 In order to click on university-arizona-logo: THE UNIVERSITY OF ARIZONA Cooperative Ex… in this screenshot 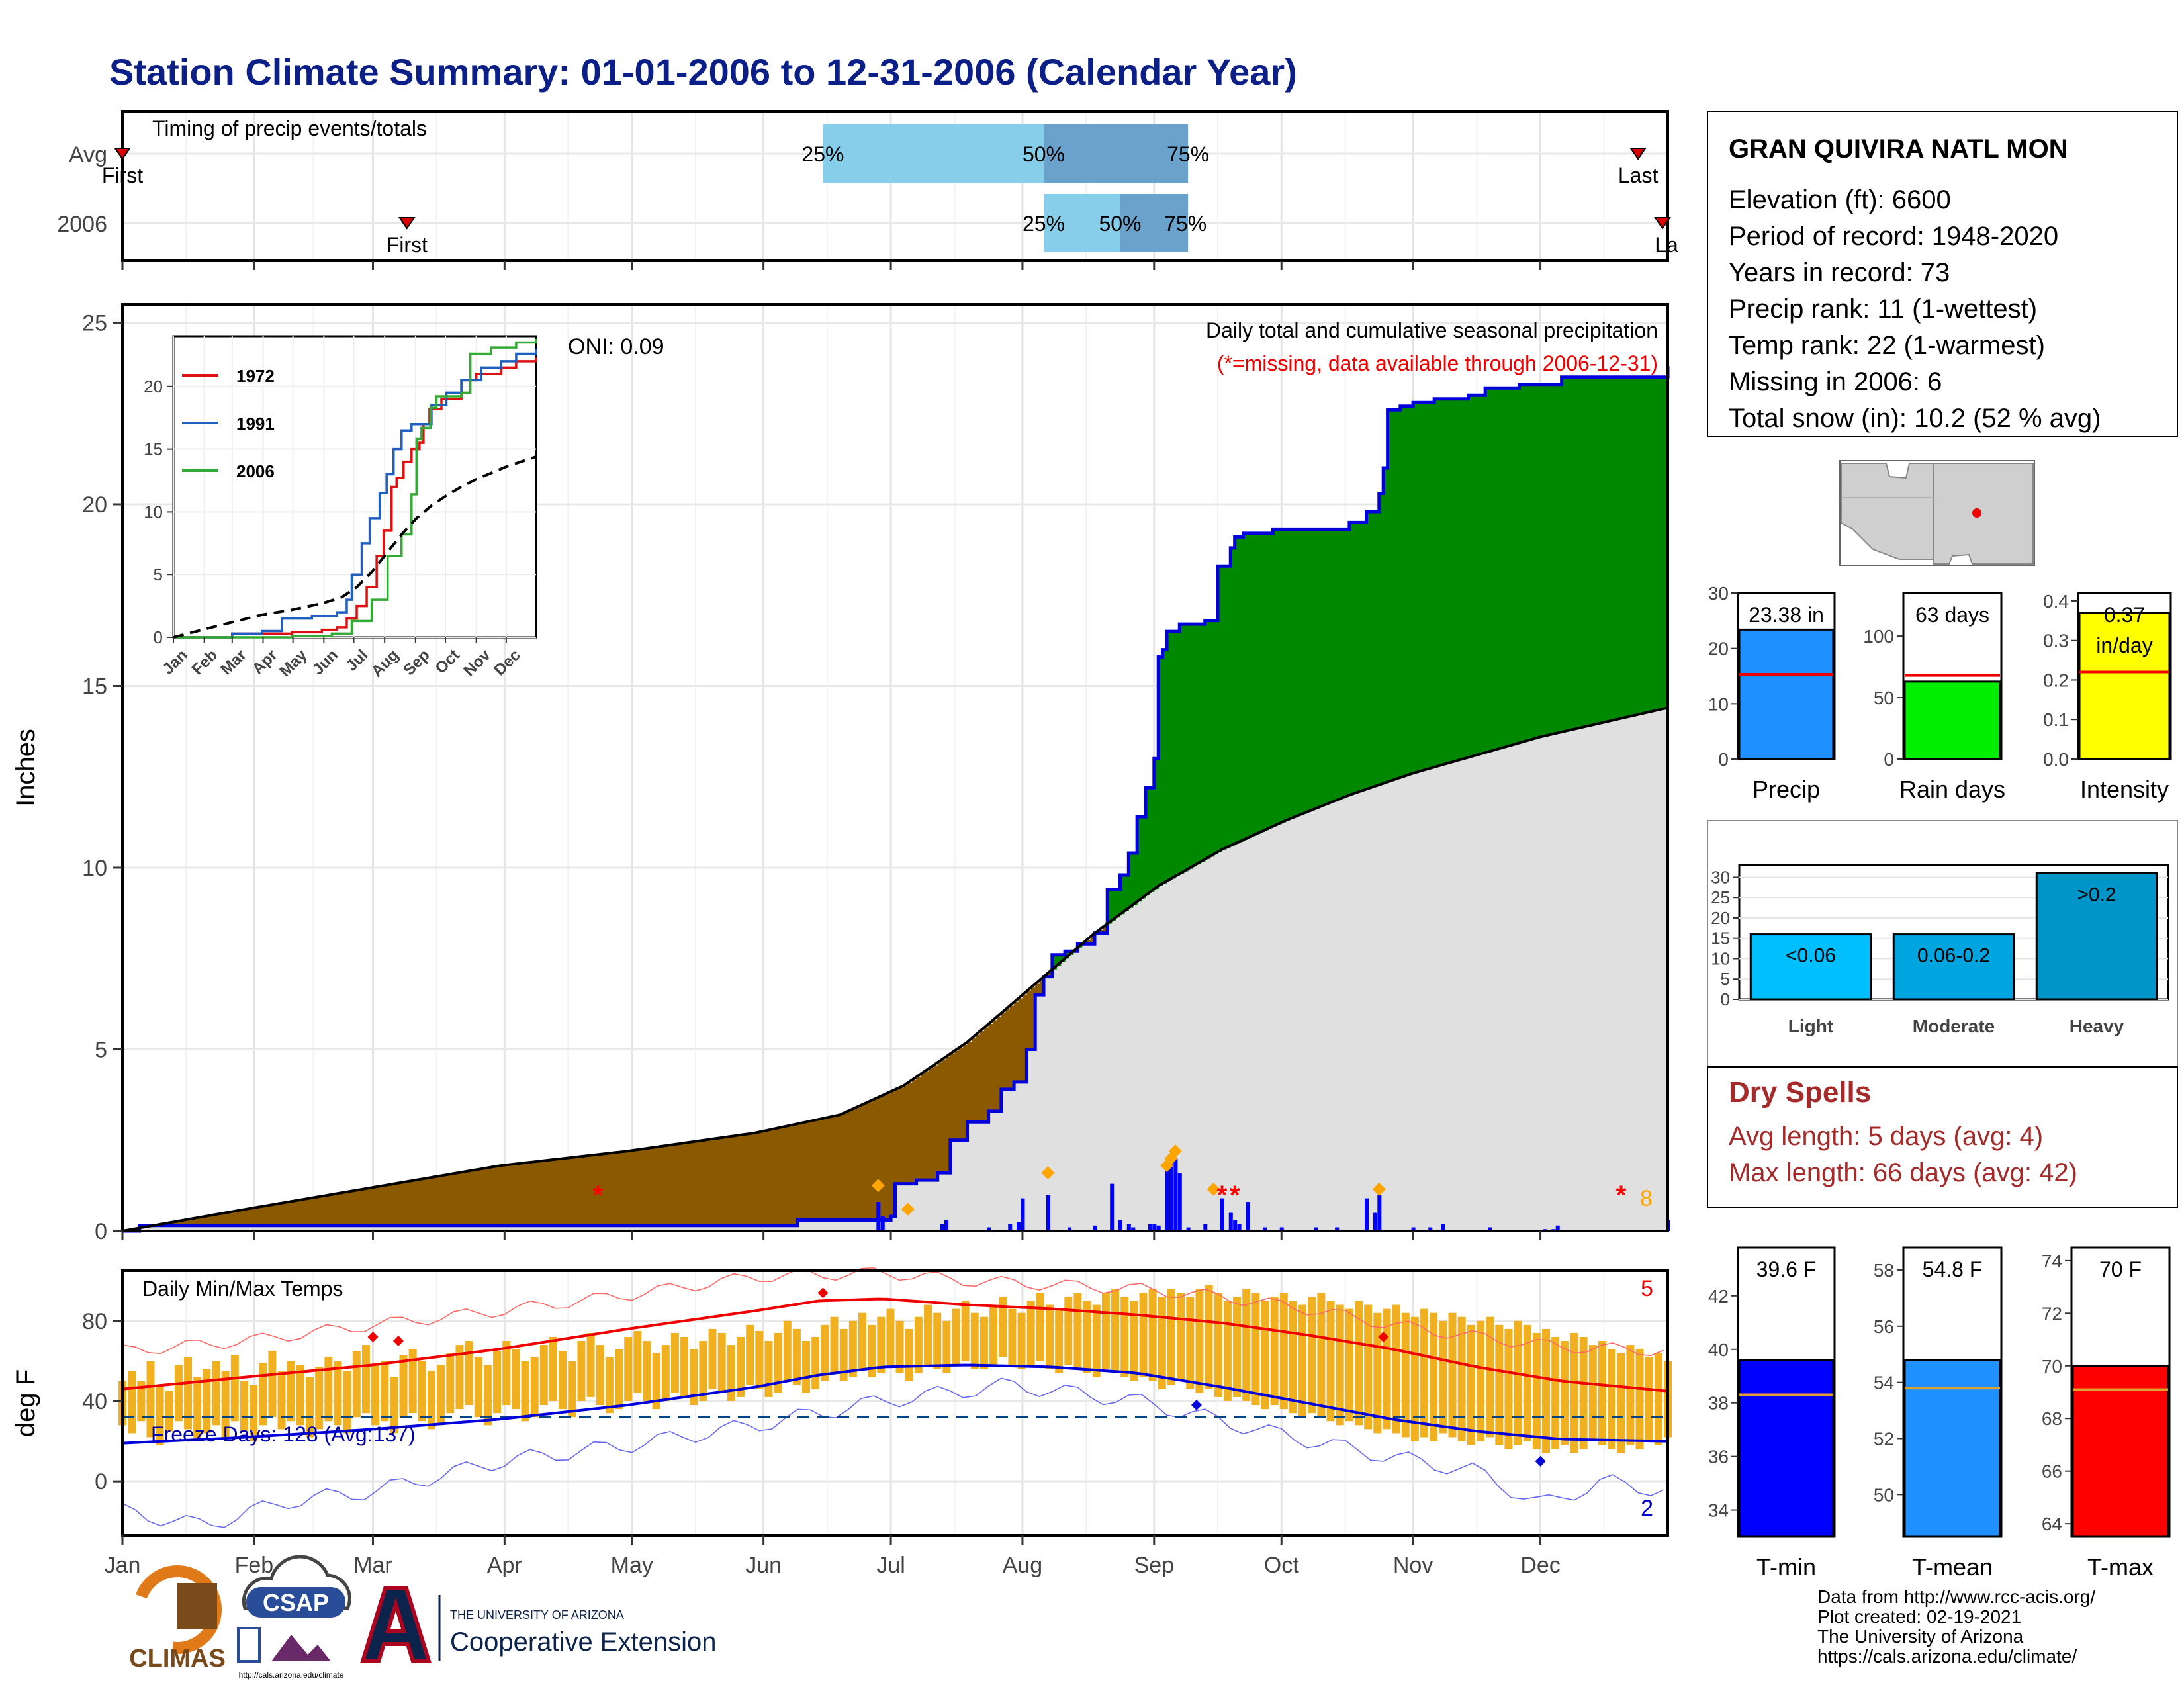, I will do `click(539, 1625)`.